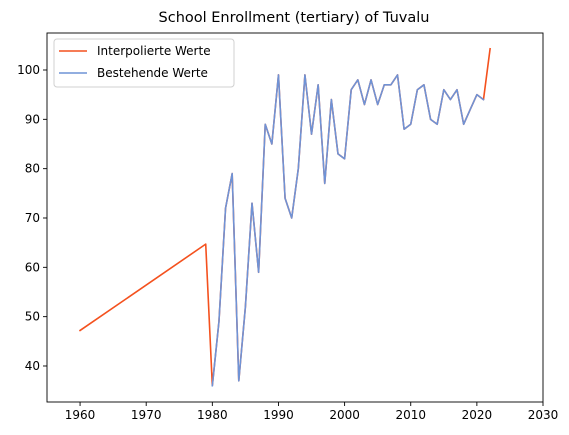  What do you see at coordinates (278, 415) in the screenshot?
I see `x-tick-label: 1990` at bounding box center [278, 415].